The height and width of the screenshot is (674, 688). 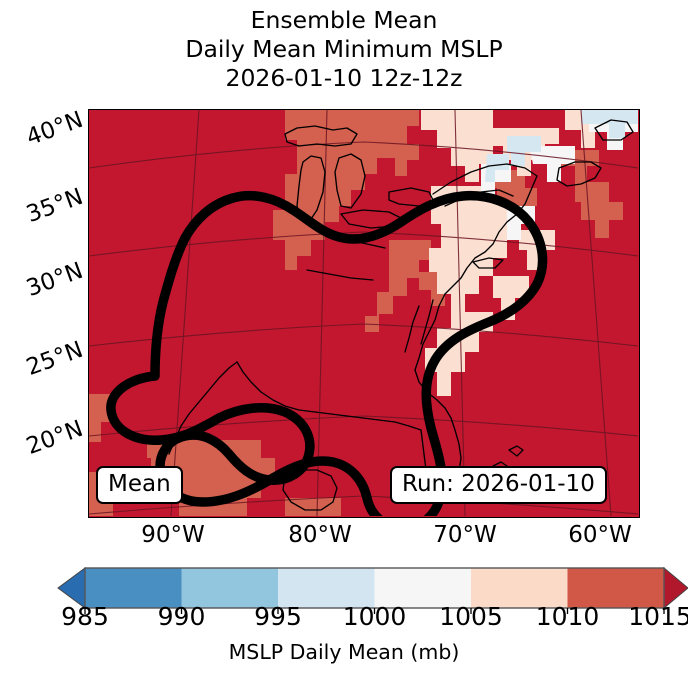 I want to click on colorbar-tick-990: 990, so click(x=181, y=616).